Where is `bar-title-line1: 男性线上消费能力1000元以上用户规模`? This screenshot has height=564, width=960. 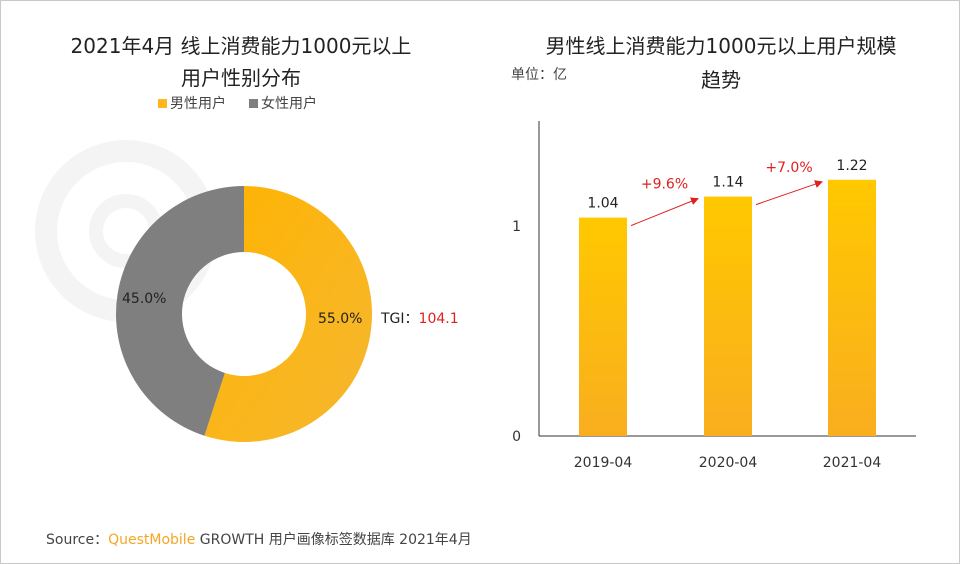
bar-title-line1: 男性线上消费能力1000元以上用户规模 is located at coordinates (721, 46).